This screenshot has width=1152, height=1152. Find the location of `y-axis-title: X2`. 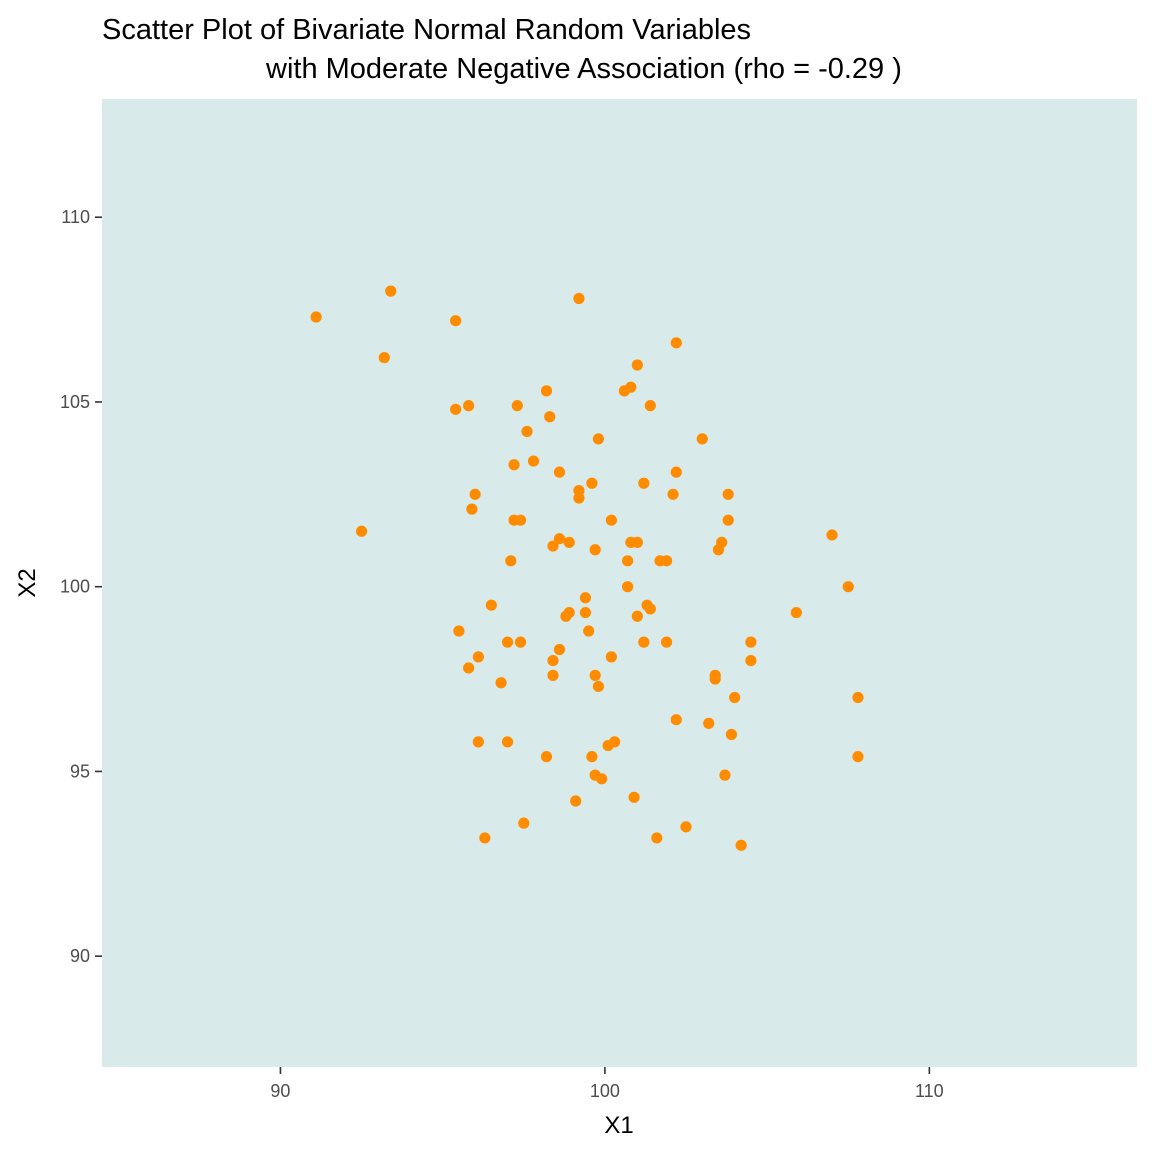

y-axis-title: X2 is located at coordinates (27, 582).